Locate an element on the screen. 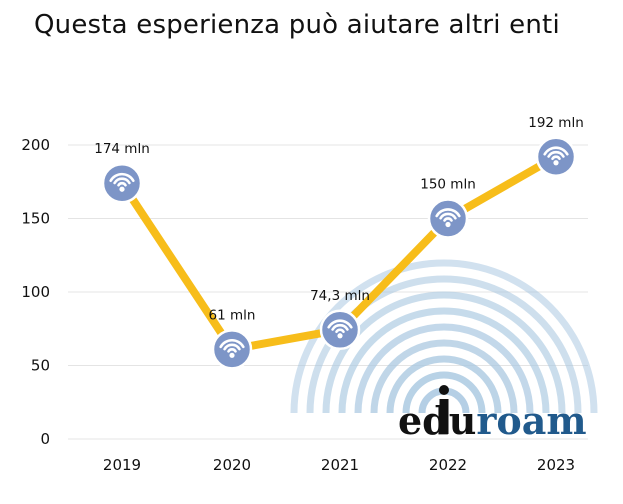 This screenshot has height=504, width=623. logo-text-dark: edu is located at coordinates (437, 420).